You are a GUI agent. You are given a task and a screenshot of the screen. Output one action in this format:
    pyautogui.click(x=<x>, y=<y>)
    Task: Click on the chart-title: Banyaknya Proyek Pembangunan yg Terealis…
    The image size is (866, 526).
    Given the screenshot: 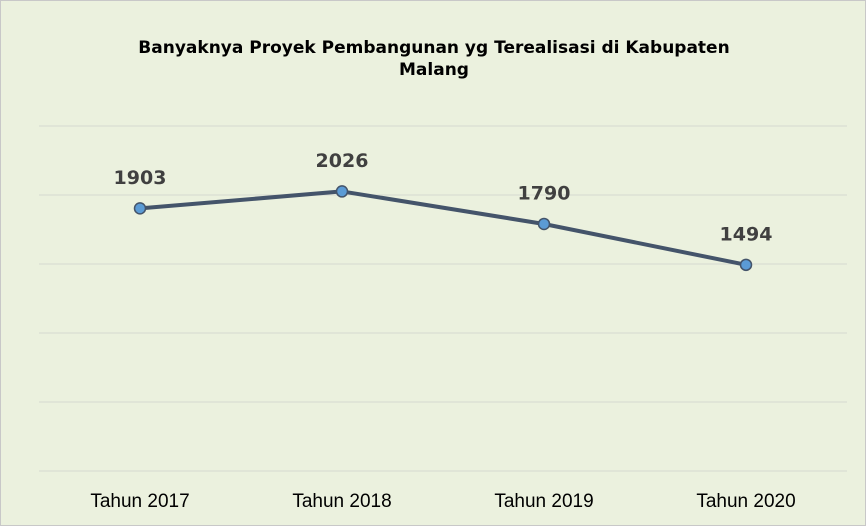 What is the action you would take?
    pyautogui.click(x=434, y=59)
    